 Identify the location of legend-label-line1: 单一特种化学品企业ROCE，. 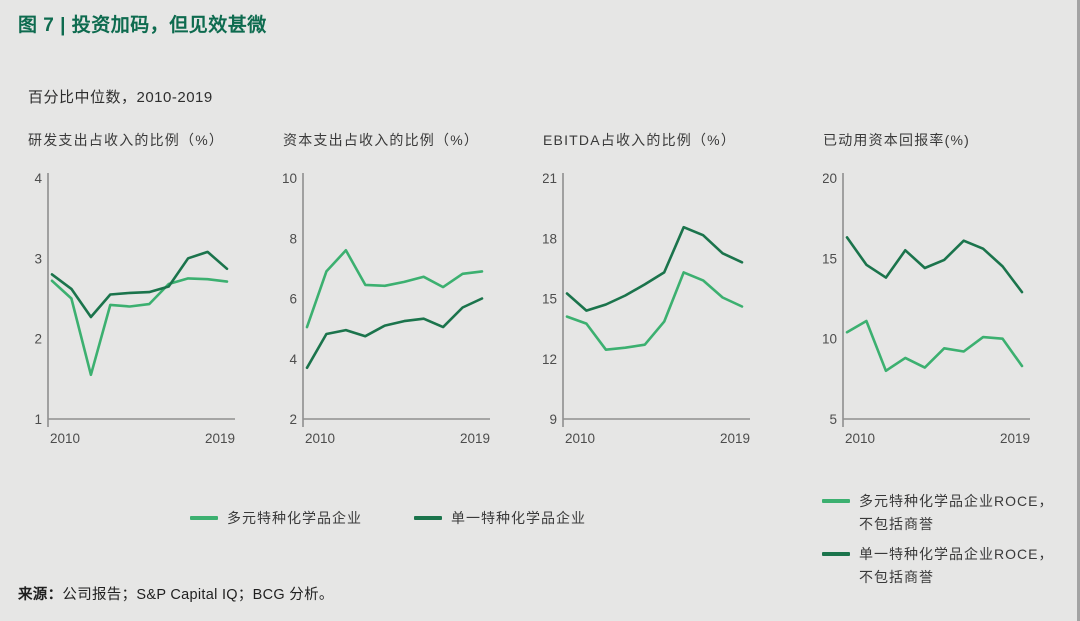
(956, 554).